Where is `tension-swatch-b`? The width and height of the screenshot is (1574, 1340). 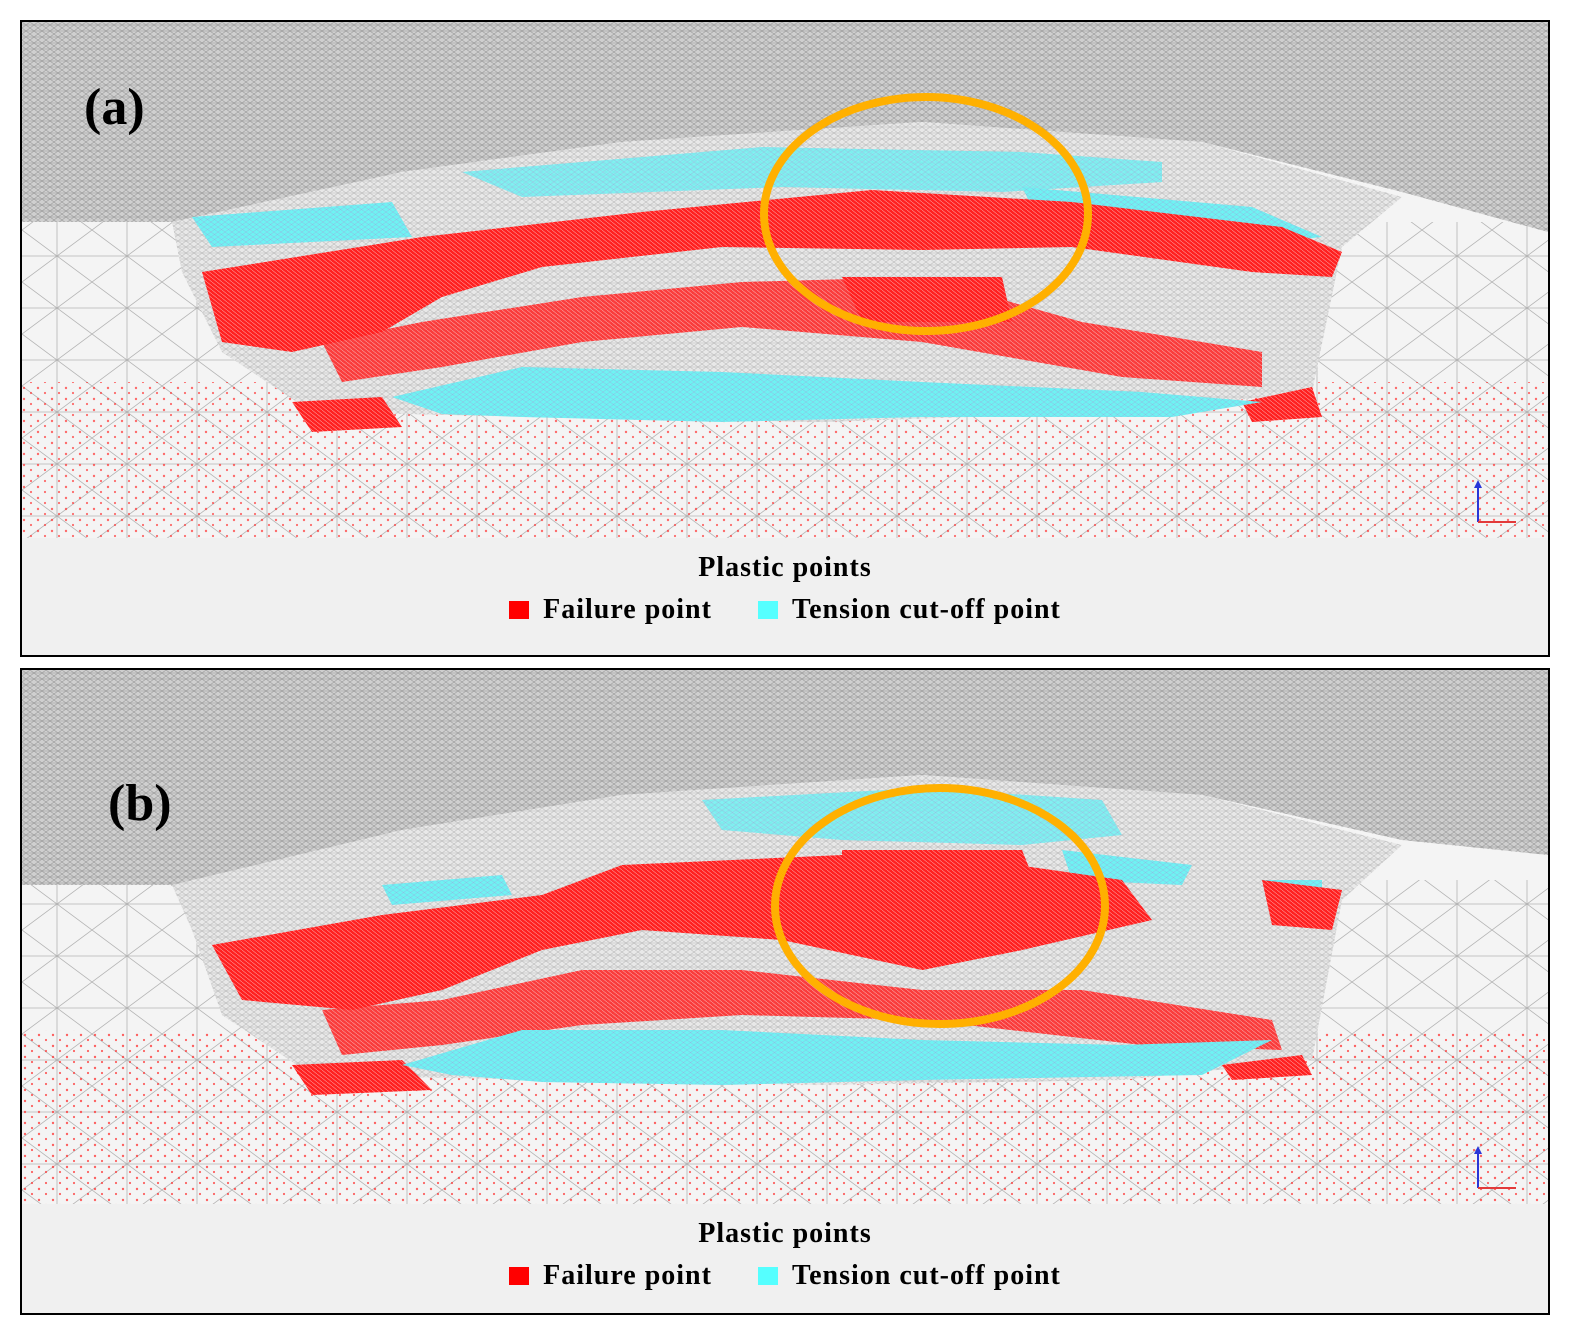
tension-swatch-b is located at coordinates (767, 1276).